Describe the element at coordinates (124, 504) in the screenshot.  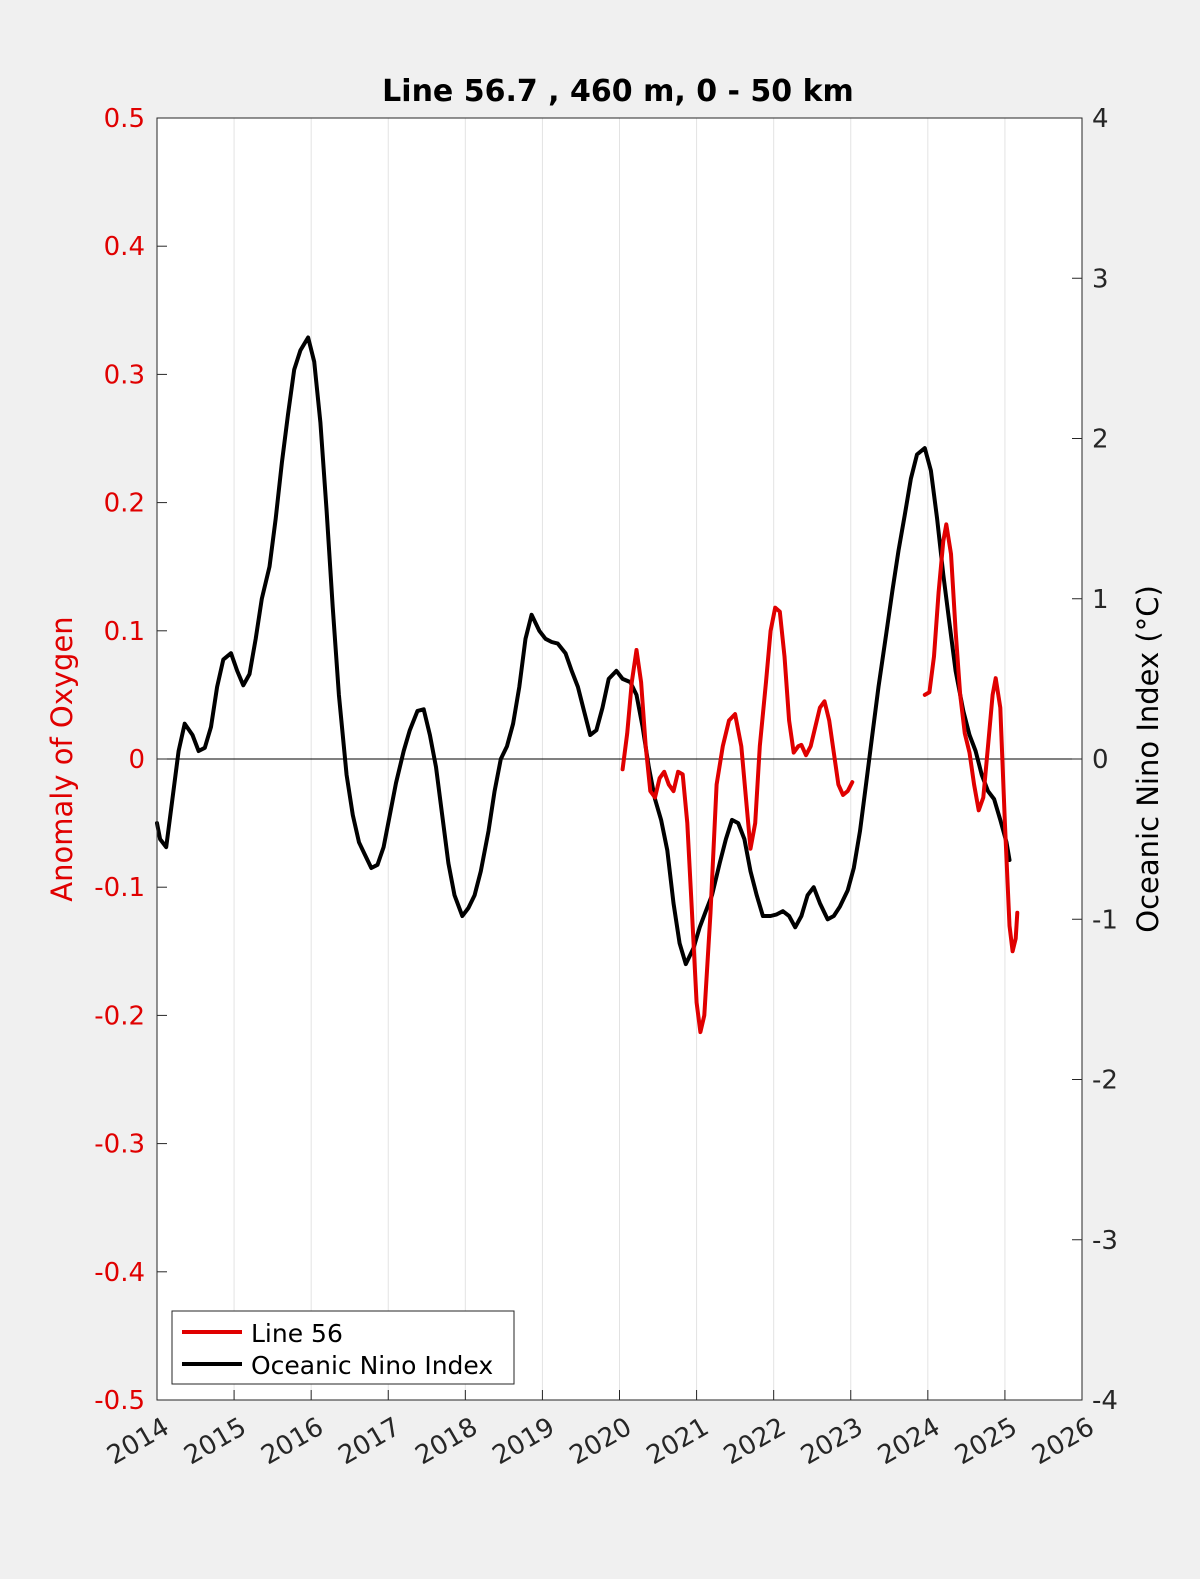
I see `left-tick-label-0.2: 0.2` at that location.